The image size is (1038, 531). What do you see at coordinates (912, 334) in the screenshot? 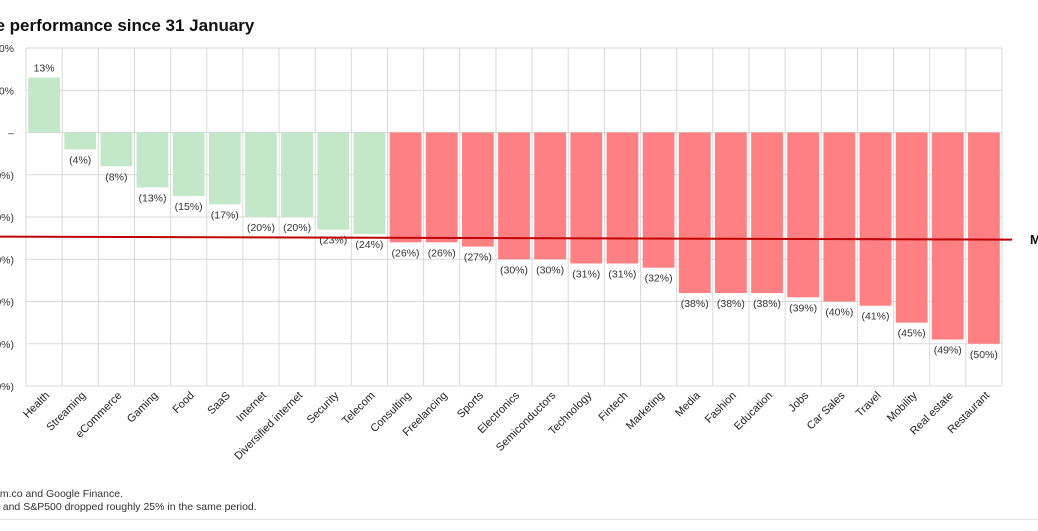
I see `data-label: (45%)` at bounding box center [912, 334].